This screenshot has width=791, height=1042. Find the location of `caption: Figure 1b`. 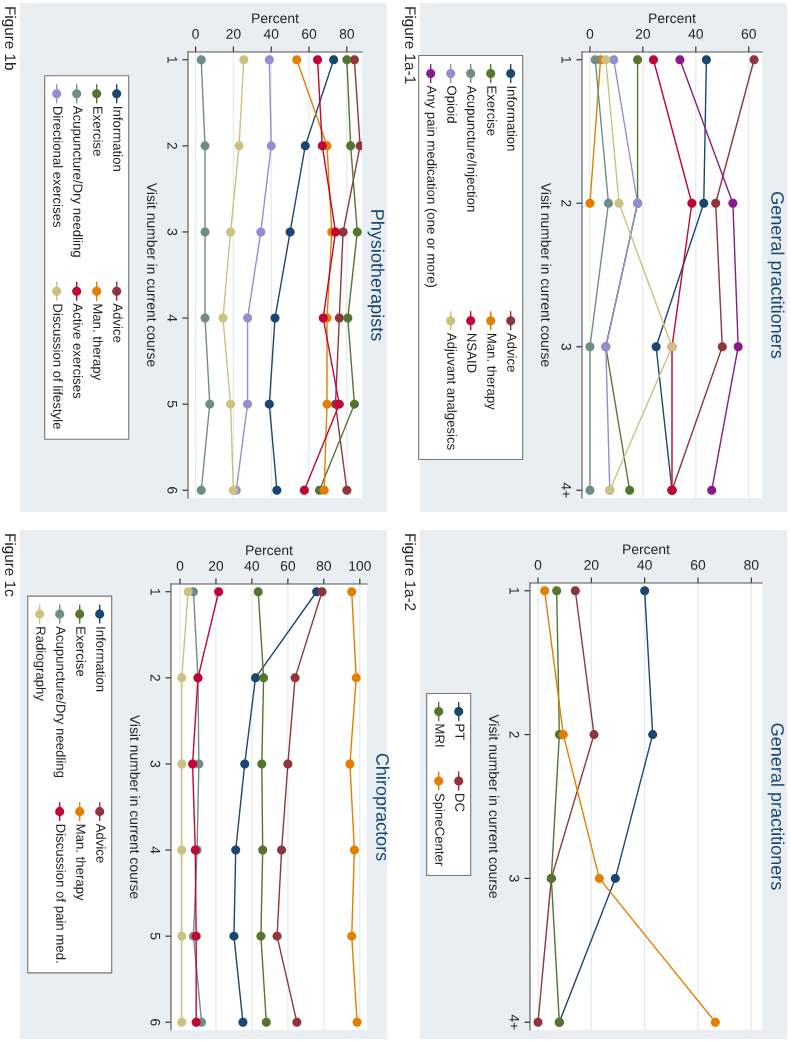

caption: Figure 1b is located at coordinates (9, 38).